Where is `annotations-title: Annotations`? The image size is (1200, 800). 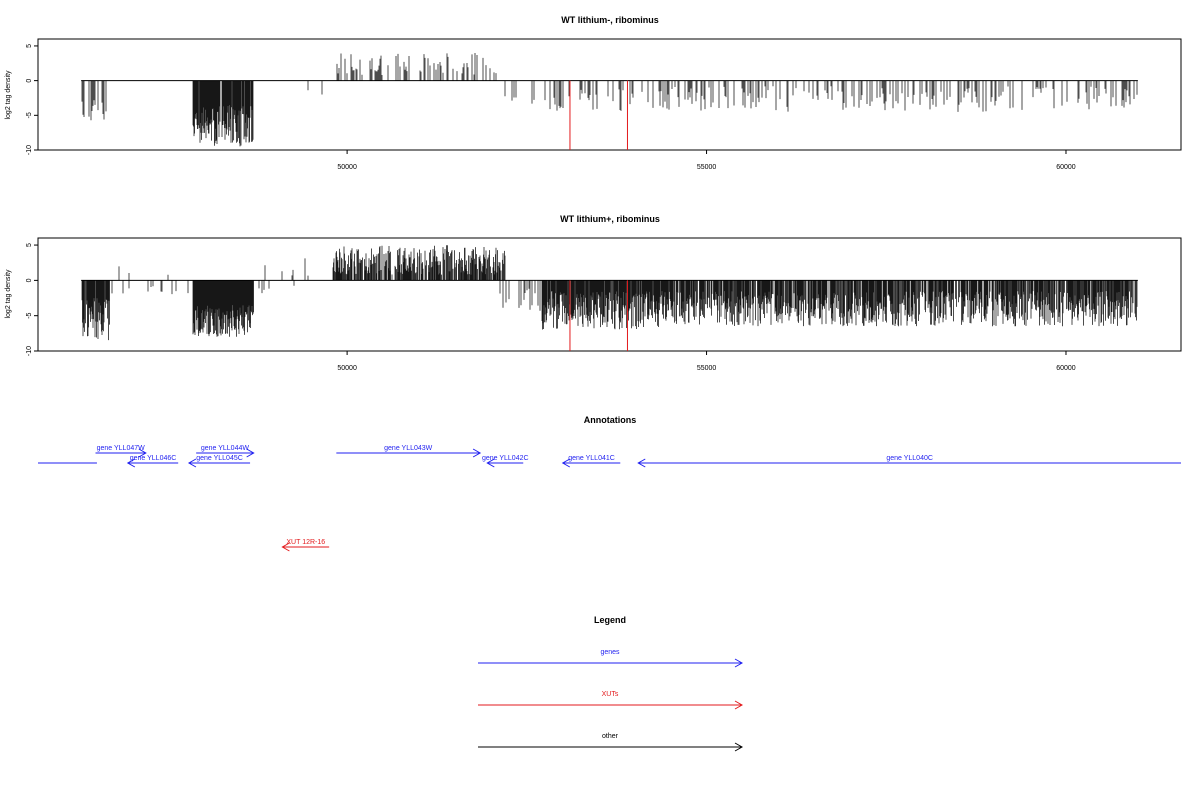
annotations-title: Annotations is located at coordinates (610, 420).